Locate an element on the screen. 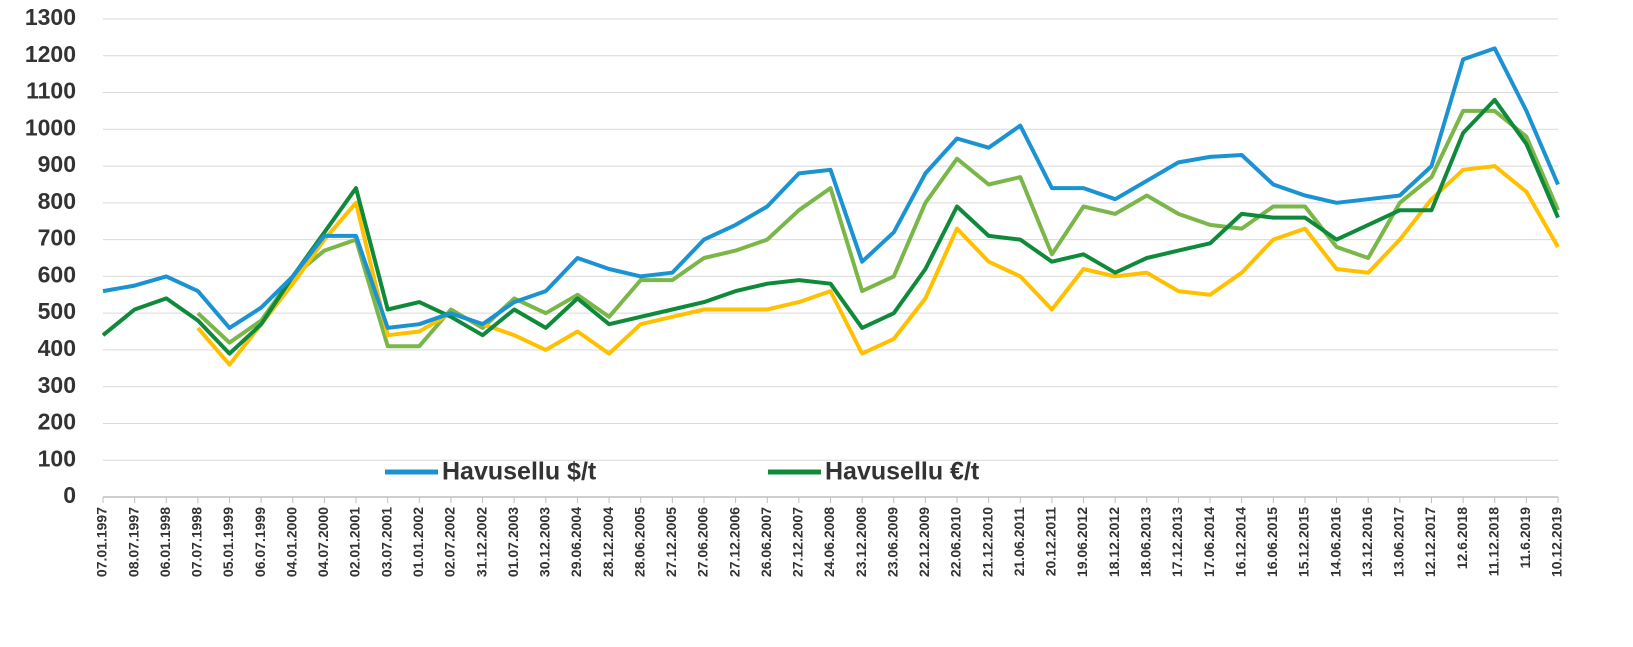 Image resolution: width=1633 pixels, height=647 pixels. y-tick-label: 700 is located at coordinates (57, 238).